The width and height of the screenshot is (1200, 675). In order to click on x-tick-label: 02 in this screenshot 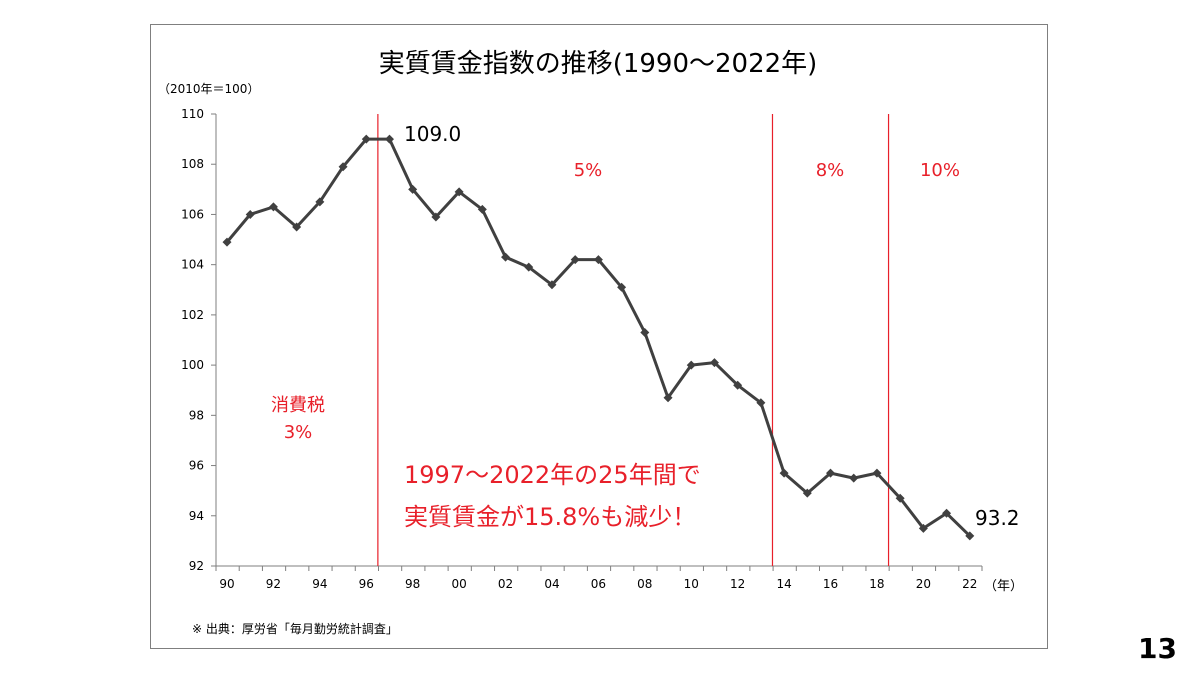, I will do `click(505, 584)`.